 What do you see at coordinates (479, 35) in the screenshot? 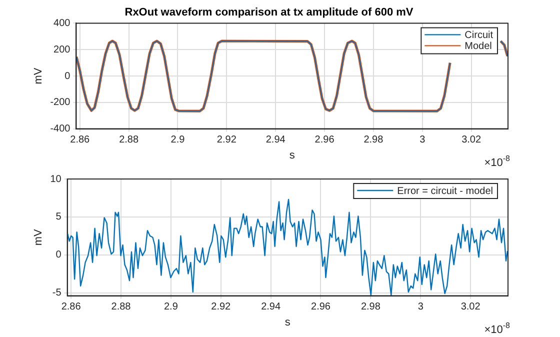
I see `legend-label: Circuit` at bounding box center [479, 35].